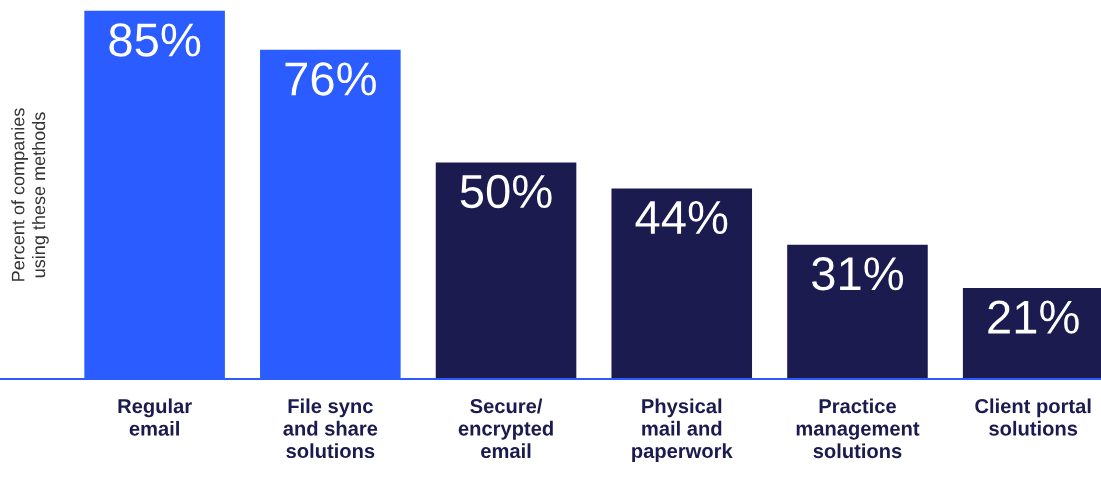  Describe the element at coordinates (330, 79) in the screenshot. I see `data-label: 76%` at that location.